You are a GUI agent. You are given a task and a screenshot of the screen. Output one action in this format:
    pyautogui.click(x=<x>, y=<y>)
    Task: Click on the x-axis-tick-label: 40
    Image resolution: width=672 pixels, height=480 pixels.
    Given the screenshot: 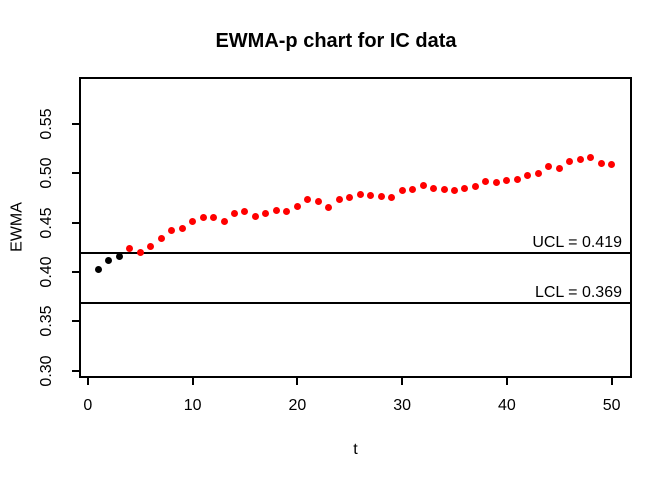 What is the action you would take?
    pyautogui.click(x=506, y=405)
    